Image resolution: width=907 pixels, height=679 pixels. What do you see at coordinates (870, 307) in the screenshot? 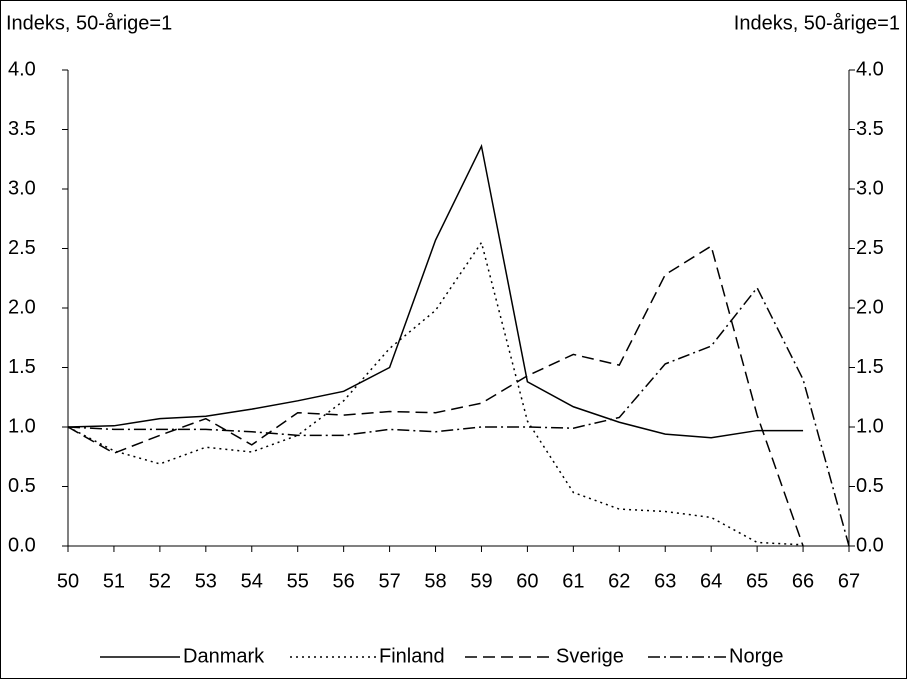
I see `y2-tick-label: 2.0` at bounding box center [870, 307].